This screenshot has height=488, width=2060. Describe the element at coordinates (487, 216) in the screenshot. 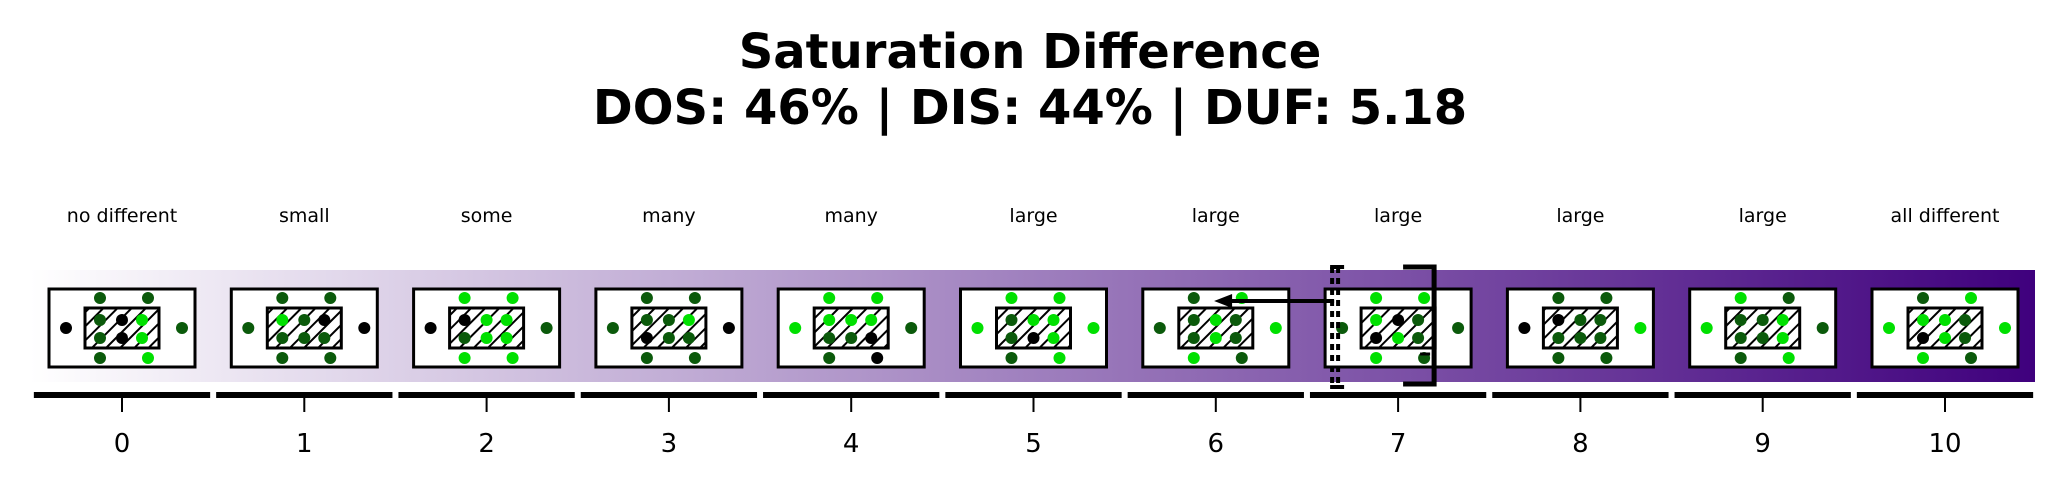

I see `bin-label: some` at that location.